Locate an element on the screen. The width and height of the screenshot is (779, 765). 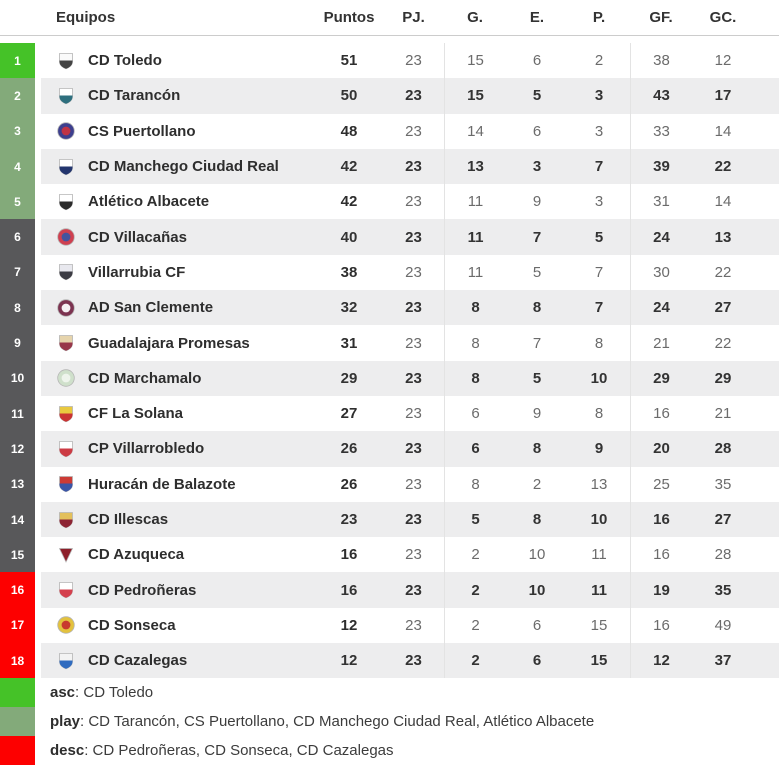
team-name-link: AD San Clemente is located at coordinates (151, 308).